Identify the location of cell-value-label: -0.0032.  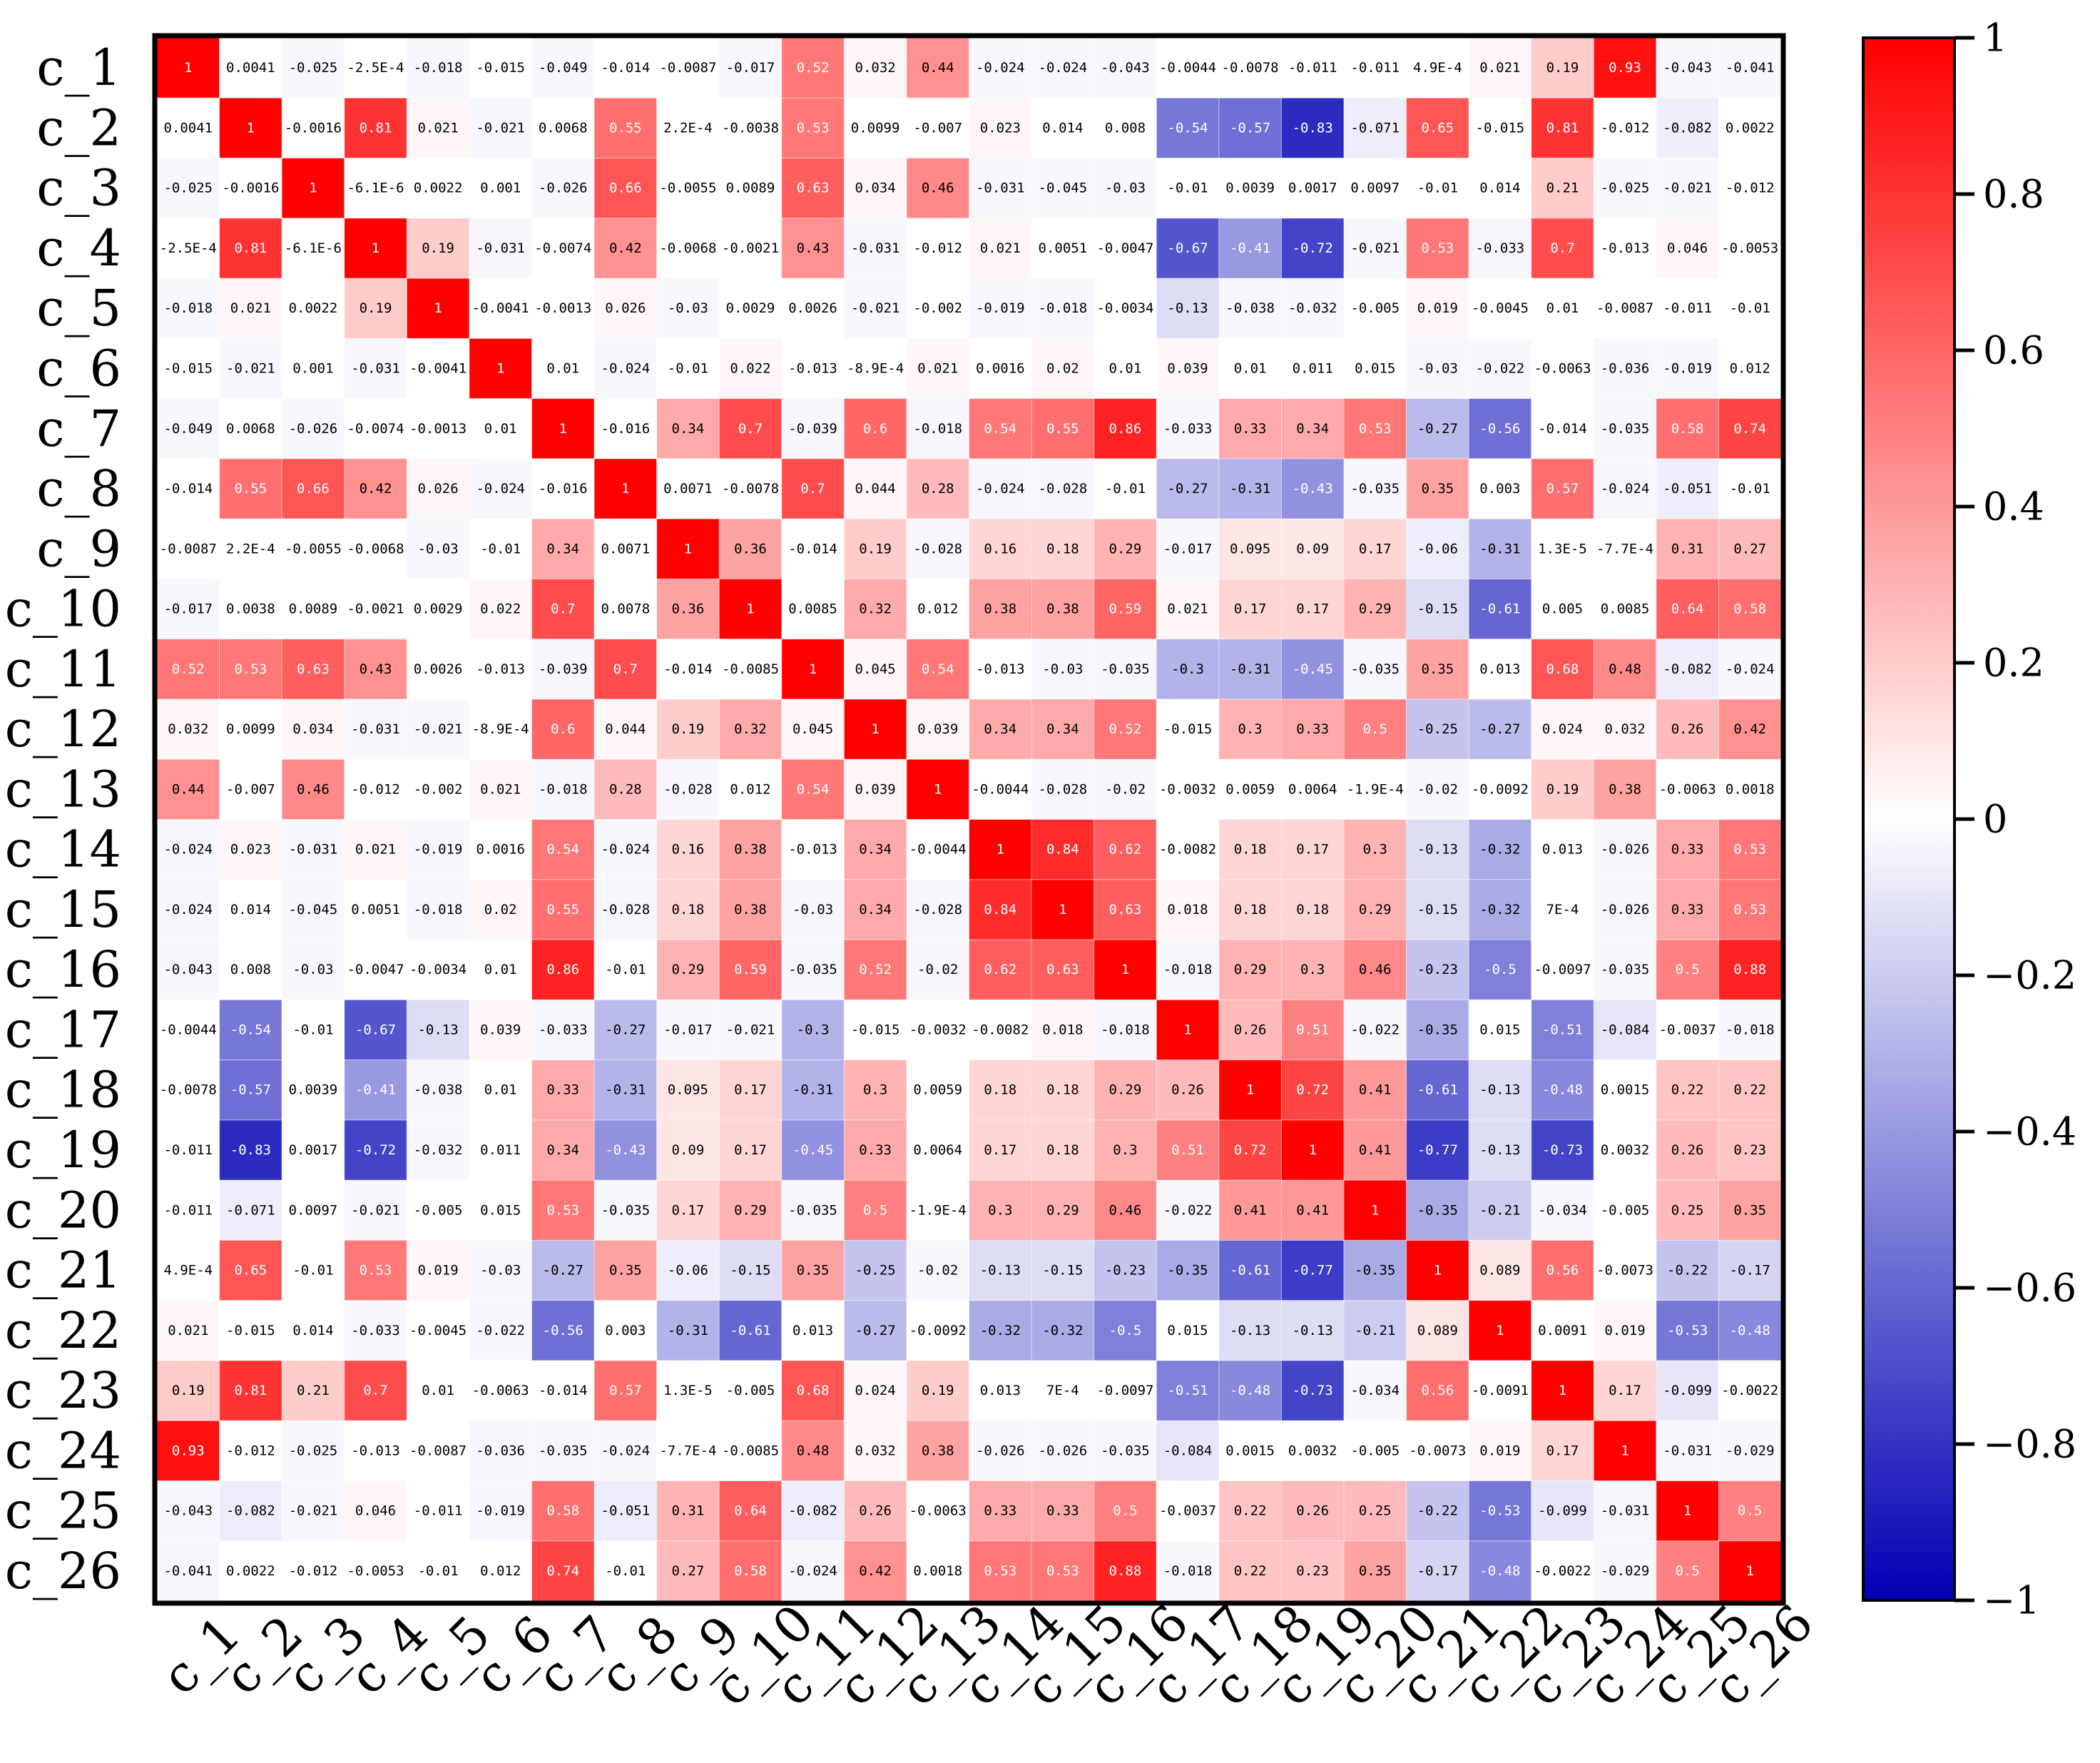
(1187, 789).